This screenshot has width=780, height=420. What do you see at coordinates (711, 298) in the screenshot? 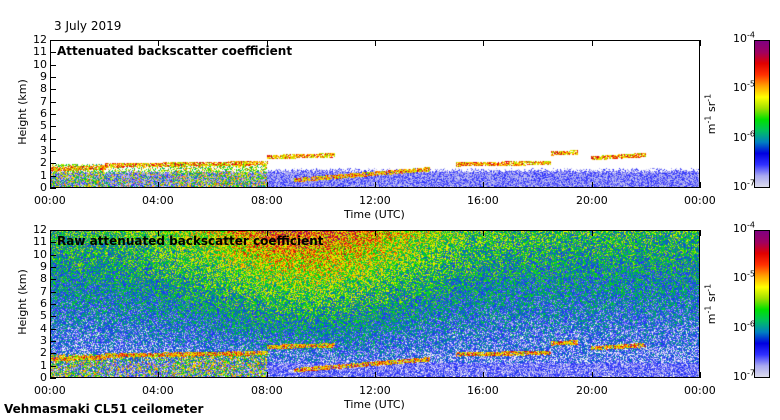
I see `colorbar-unit-part: sr` at bounding box center [711, 298].